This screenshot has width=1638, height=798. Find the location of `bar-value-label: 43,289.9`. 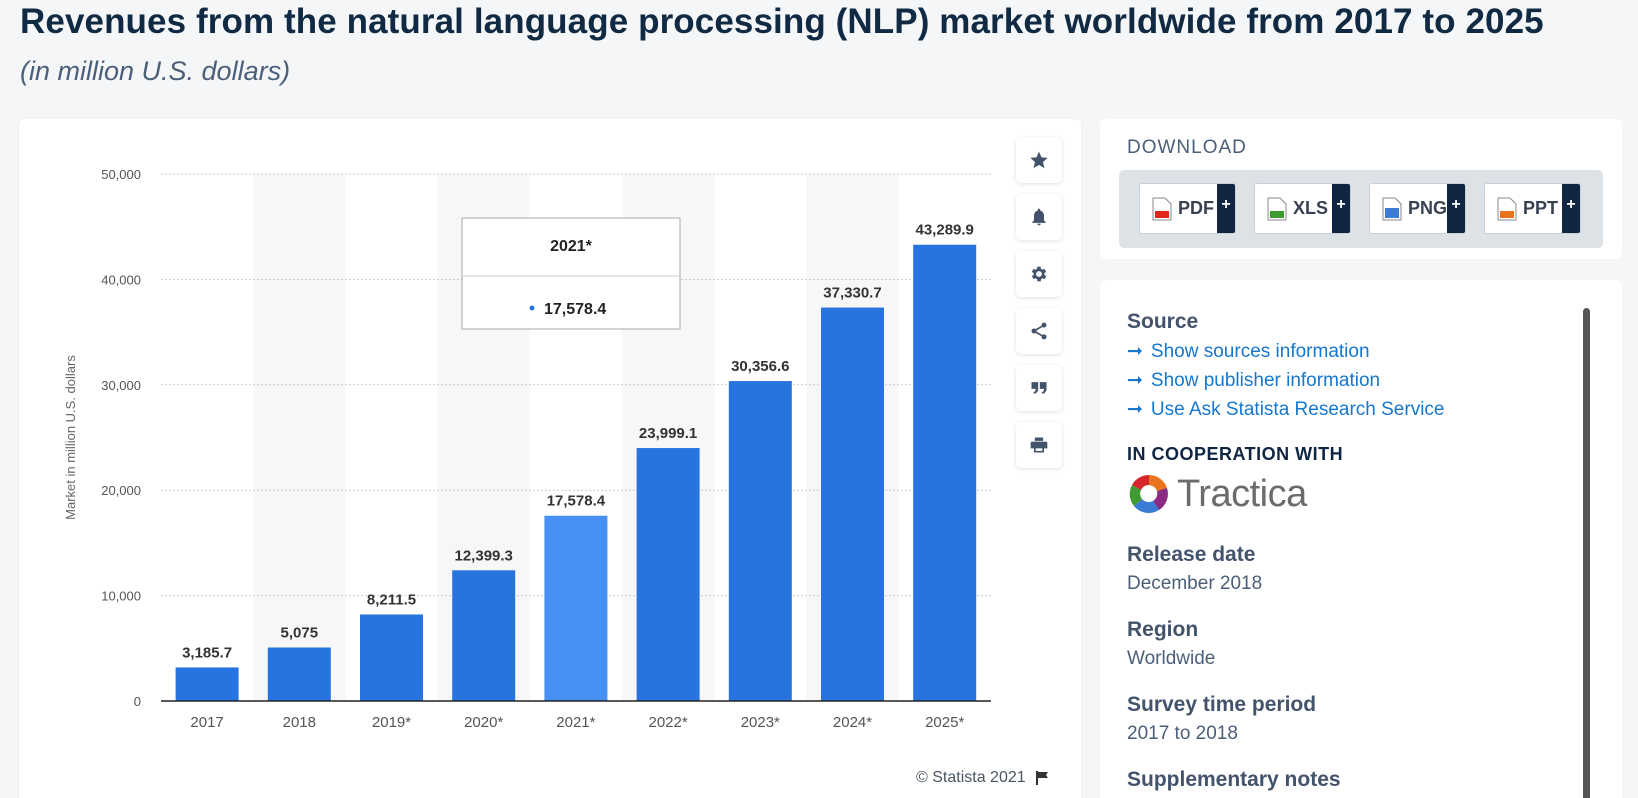

bar-value-label: 43,289.9 is located at coordinates (945, 230).